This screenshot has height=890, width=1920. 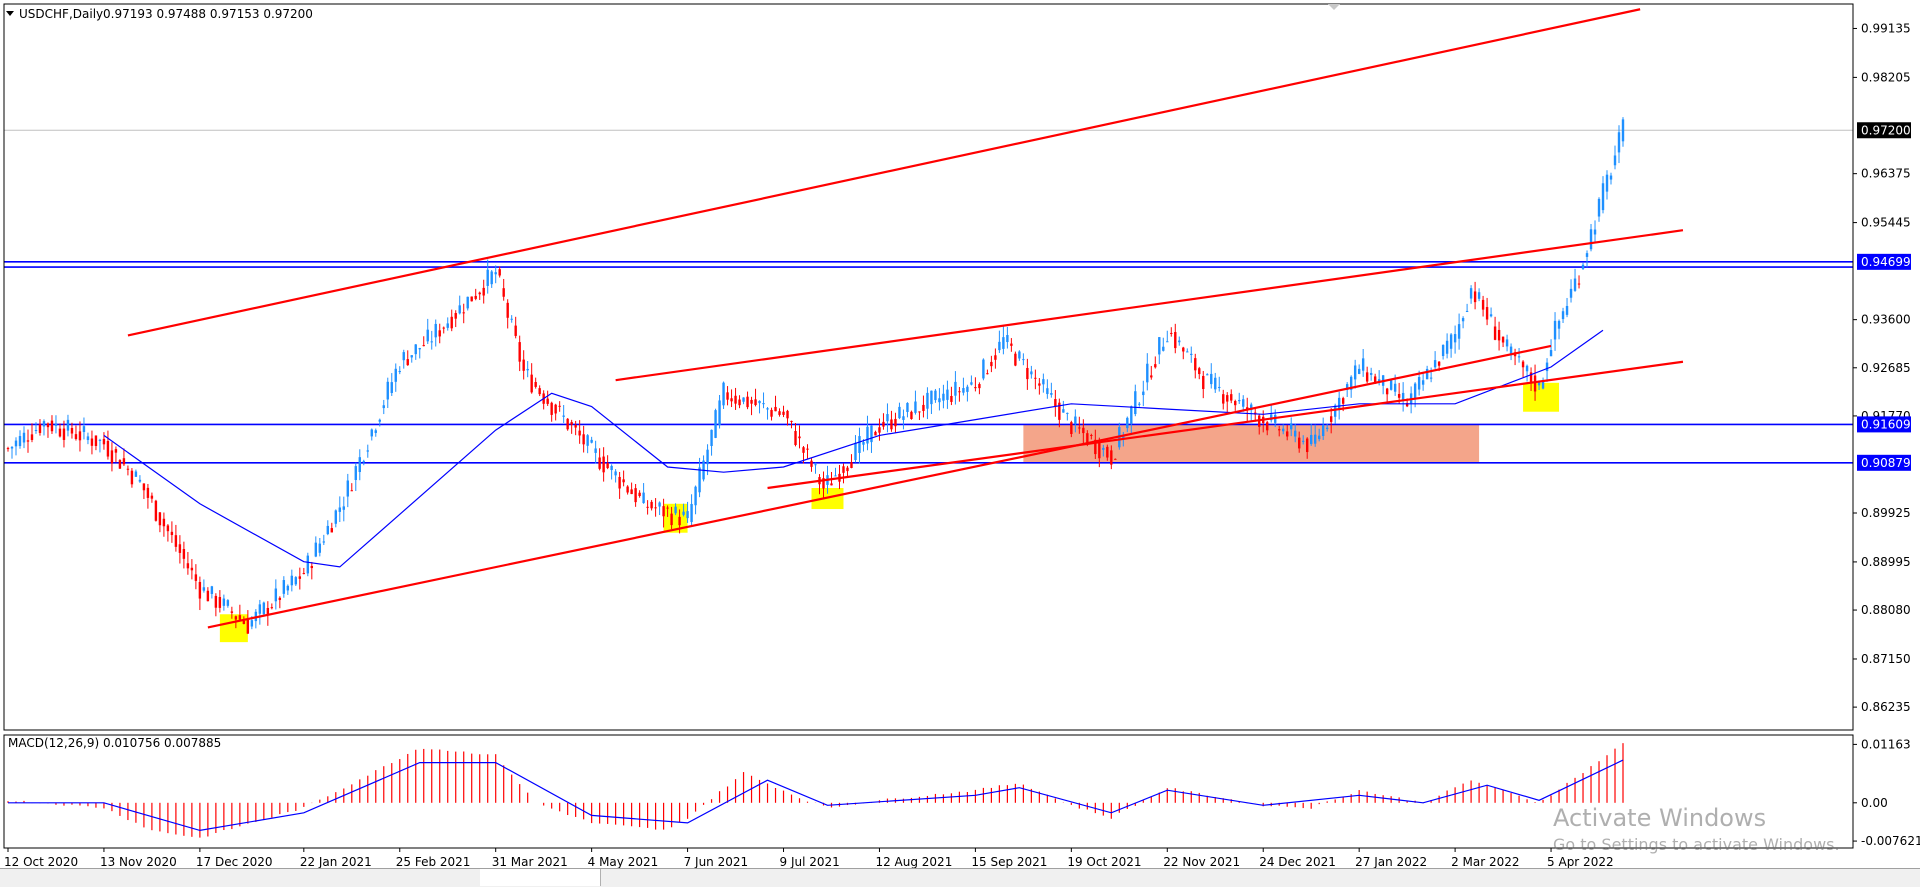 What do you see at coordinates (1297, 862) in the screenshot?
I see `time-tick-label: 24 Dec 2021` at bounding box center [1297, 862].